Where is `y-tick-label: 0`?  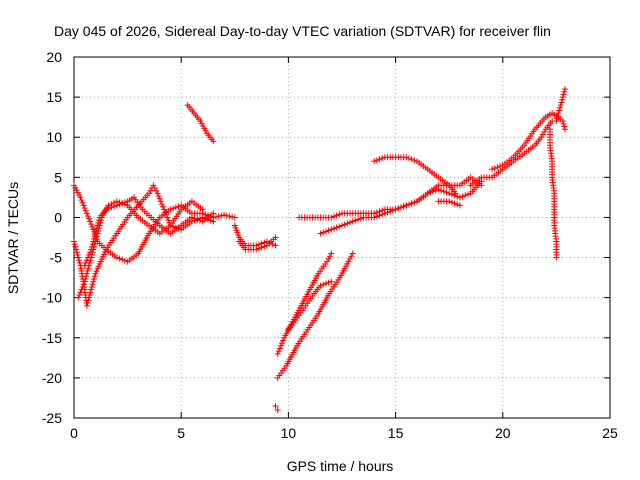 y-tick-label: 0 is located at coordinates (58, 217).